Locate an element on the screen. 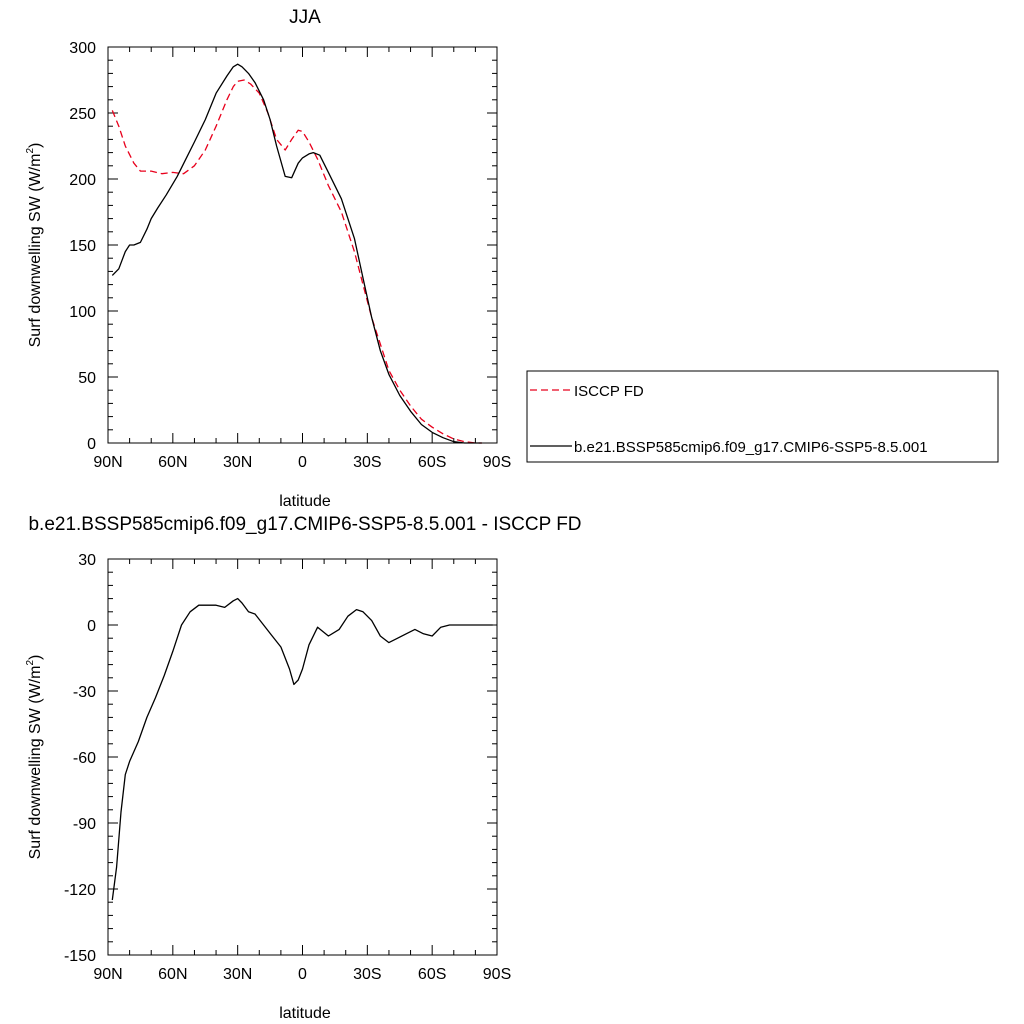  isccp-fd-series-line is located at coordinates (296, 261).